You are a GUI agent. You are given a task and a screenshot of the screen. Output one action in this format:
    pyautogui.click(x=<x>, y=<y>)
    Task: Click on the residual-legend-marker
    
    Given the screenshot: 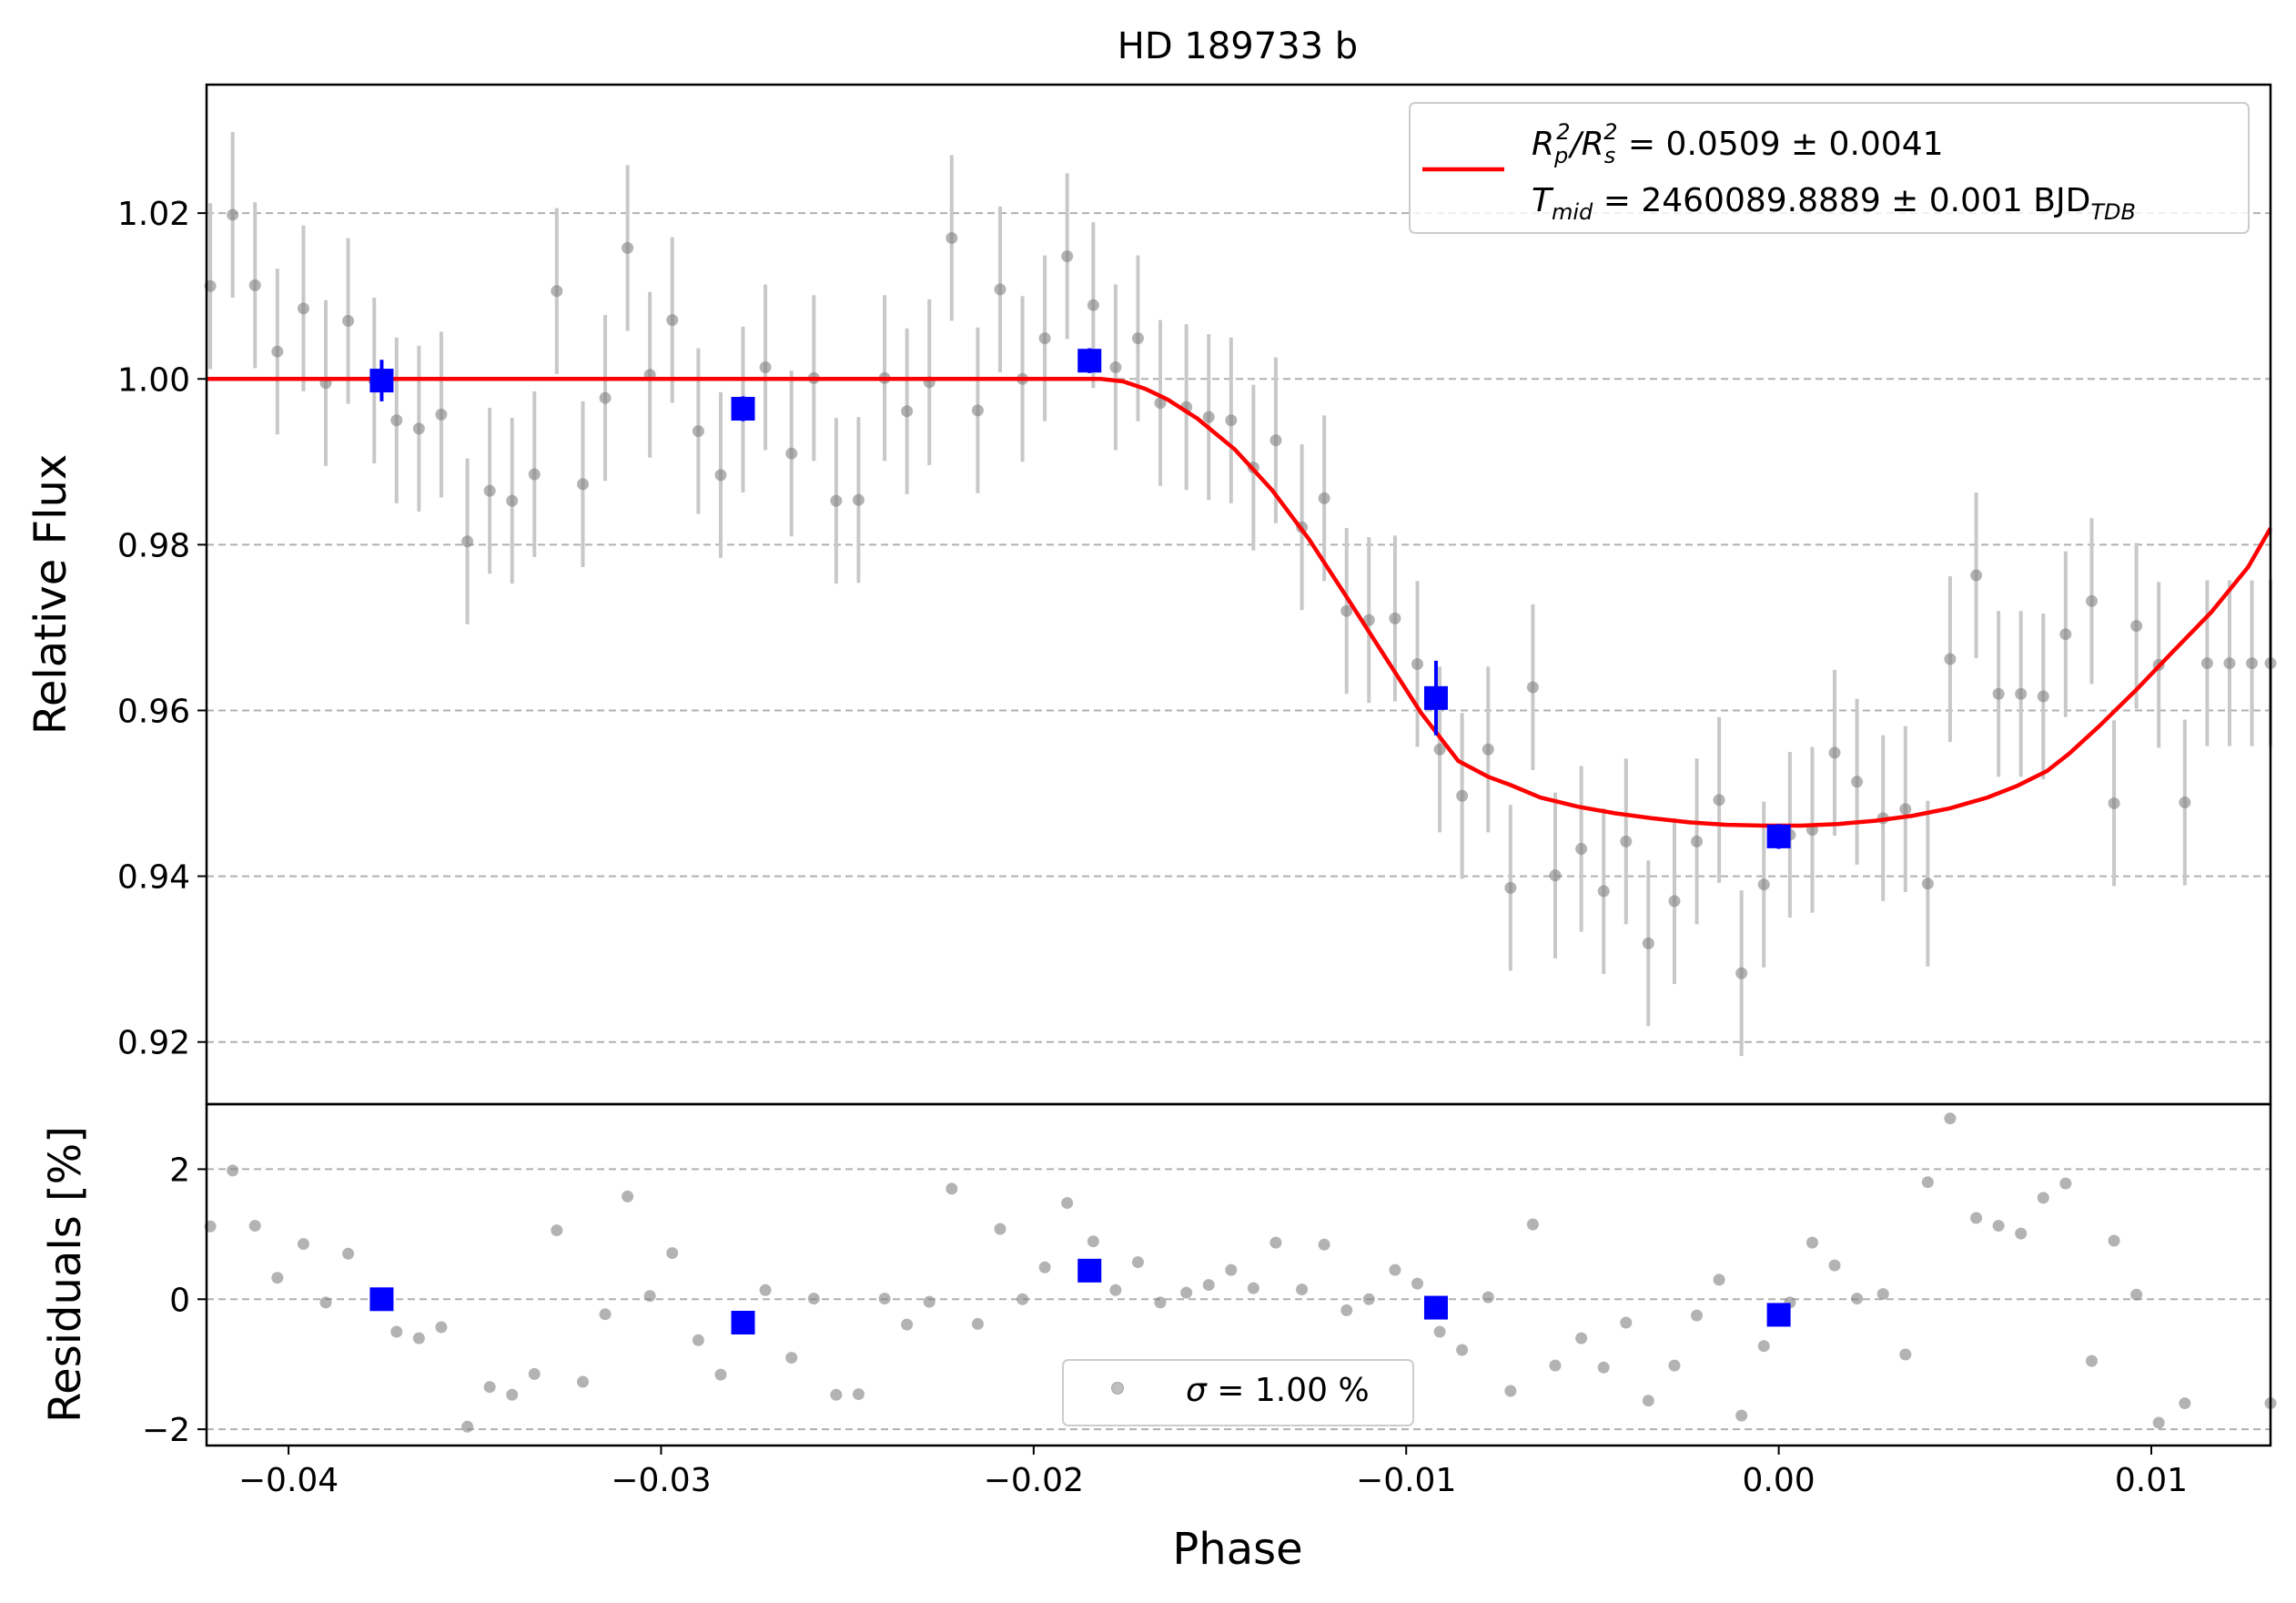 What is the action you would take?
    pyautogui.click(x=1117, y=1388)
    